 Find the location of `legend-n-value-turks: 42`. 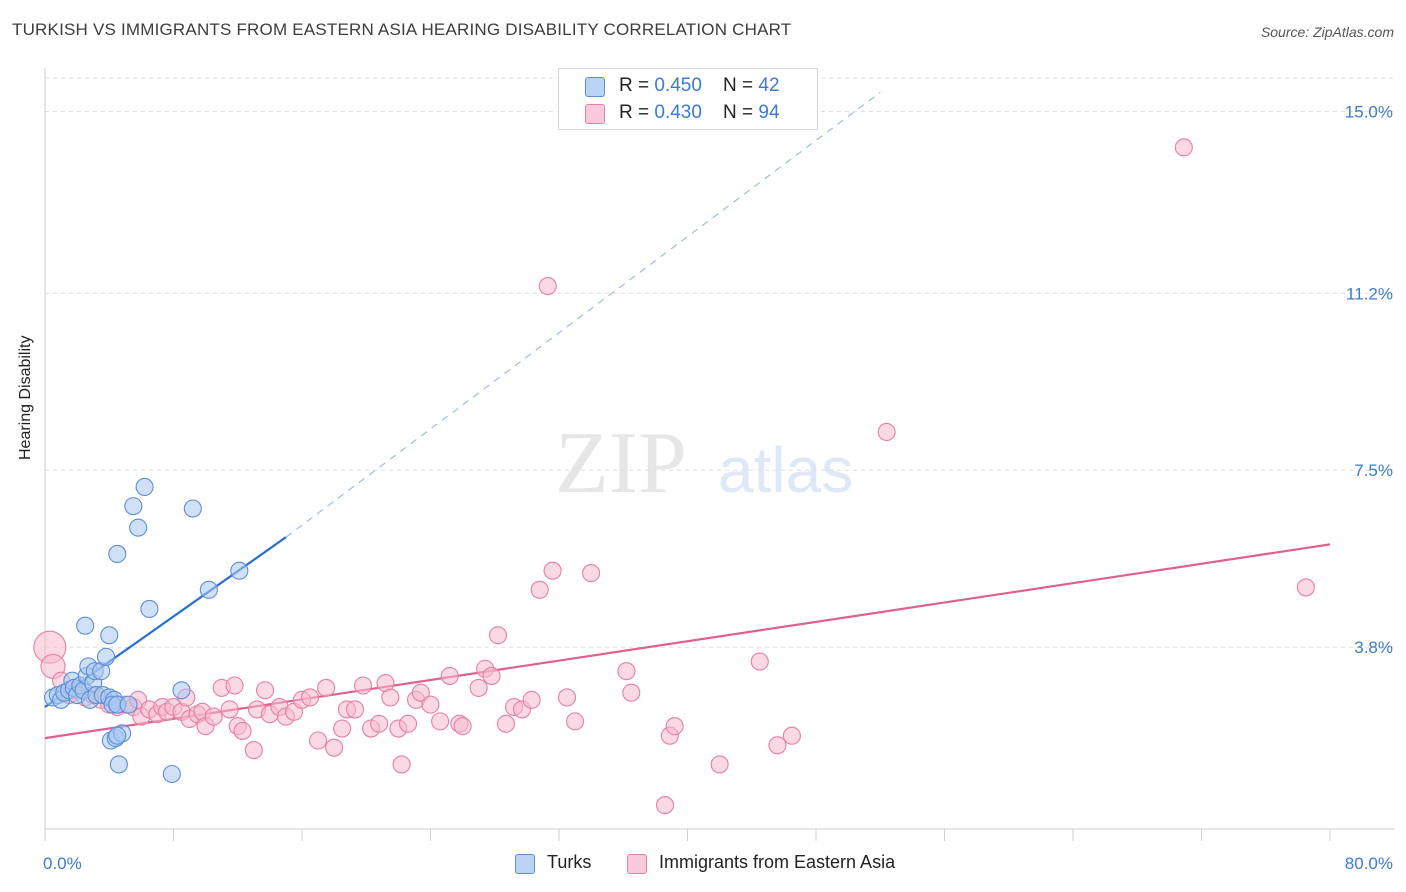

legend-n-value-turks: 42 is located at coordinates (769, 85).